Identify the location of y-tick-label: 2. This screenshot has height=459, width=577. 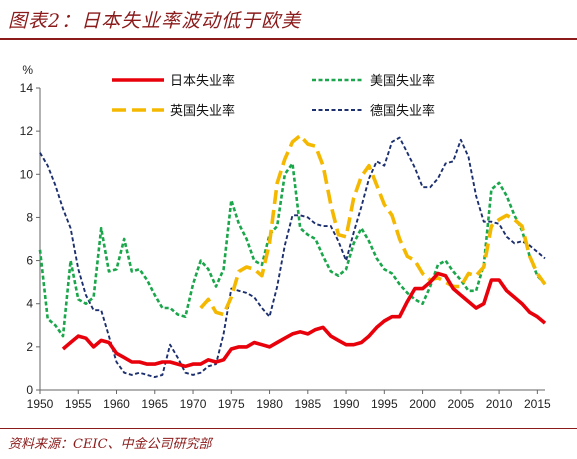
(29, 347).